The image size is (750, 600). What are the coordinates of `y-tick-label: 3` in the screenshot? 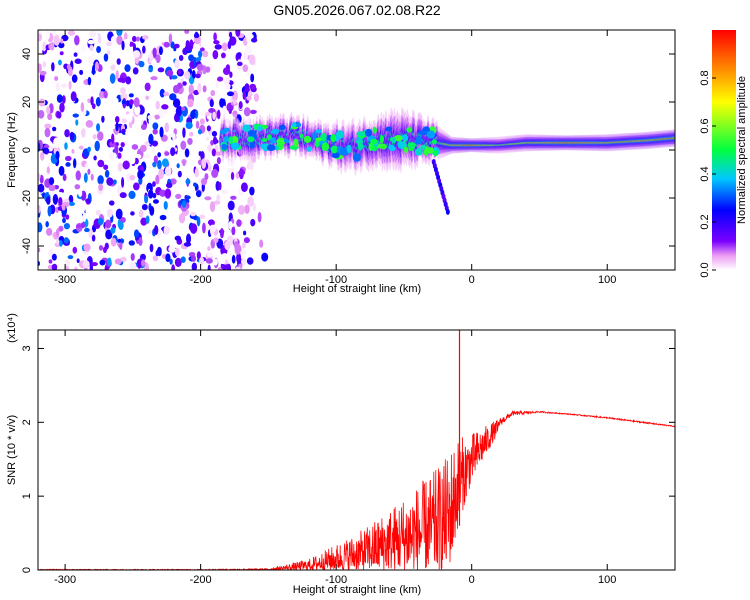 It's located at (27, 348).